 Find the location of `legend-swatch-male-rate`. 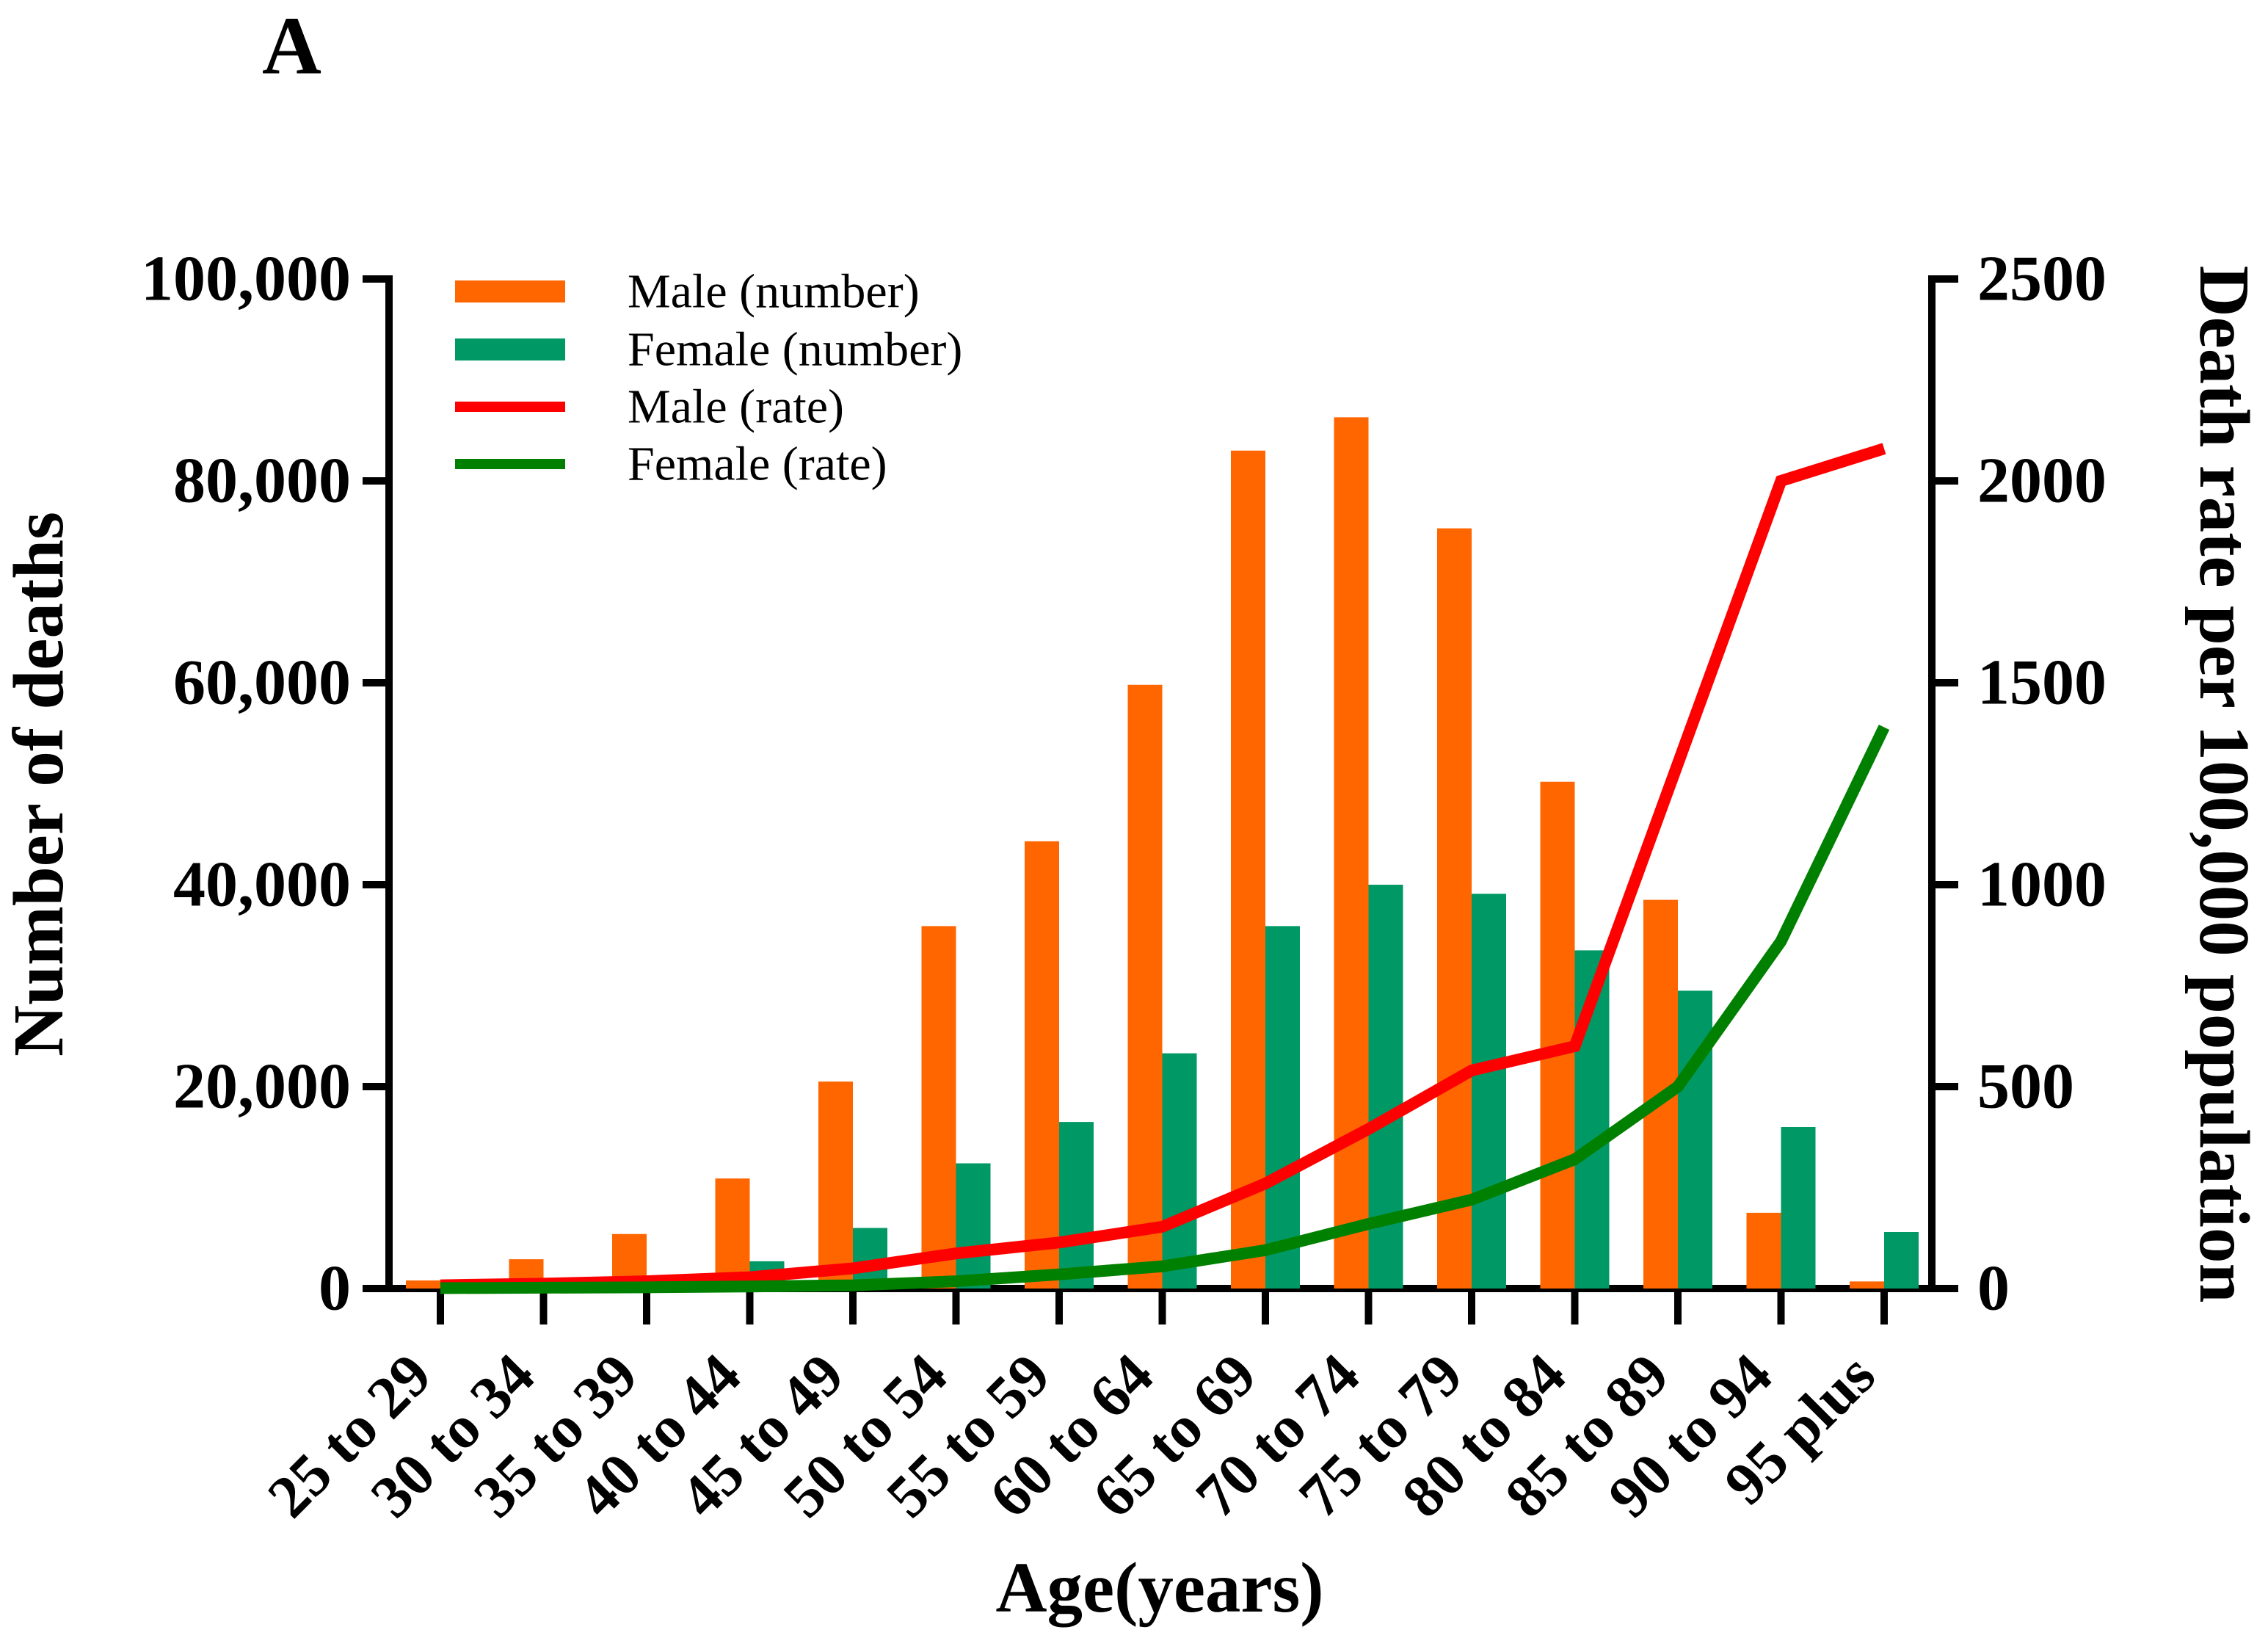

legend-swatch-male-rate is located at coordinates (510, 407).